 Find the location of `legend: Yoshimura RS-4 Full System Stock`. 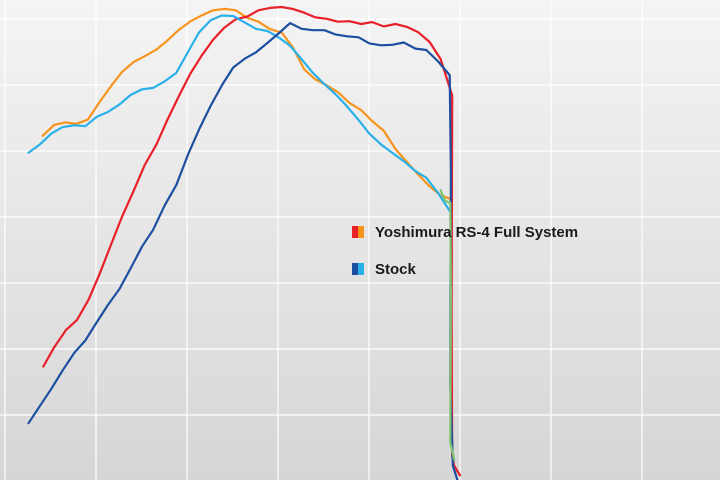

legend: Yoshimura RS-4 Full System Stock is located at coordinates (465, 251).